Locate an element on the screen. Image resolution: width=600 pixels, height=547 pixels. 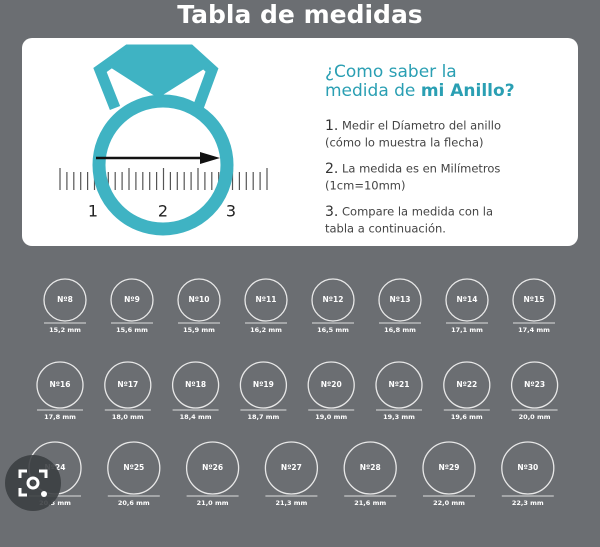
step-text: La medida es en Milímetros is located at coordinates (421, 169).